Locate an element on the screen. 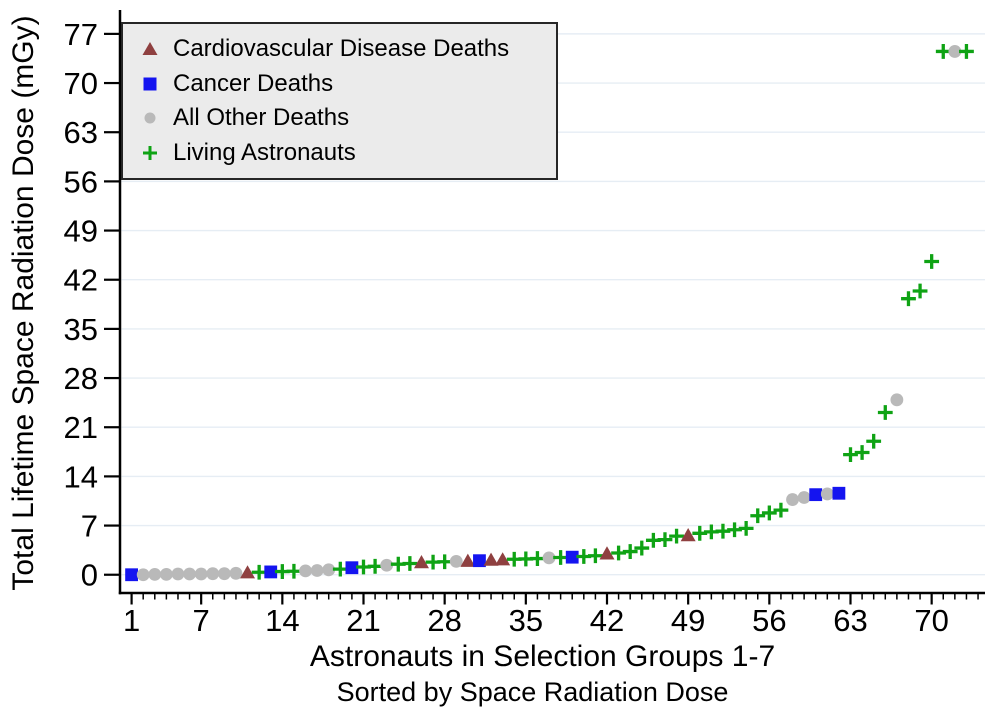 The height and width of the screenshot is (723, 1000). legend-item-cancer: Cancer Deaths is located at coordinates (347, 83).